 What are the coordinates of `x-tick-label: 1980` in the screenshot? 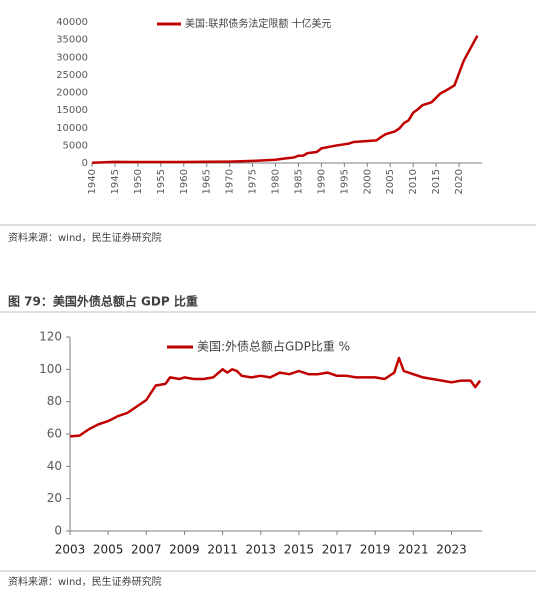 It's located at (276, 181).